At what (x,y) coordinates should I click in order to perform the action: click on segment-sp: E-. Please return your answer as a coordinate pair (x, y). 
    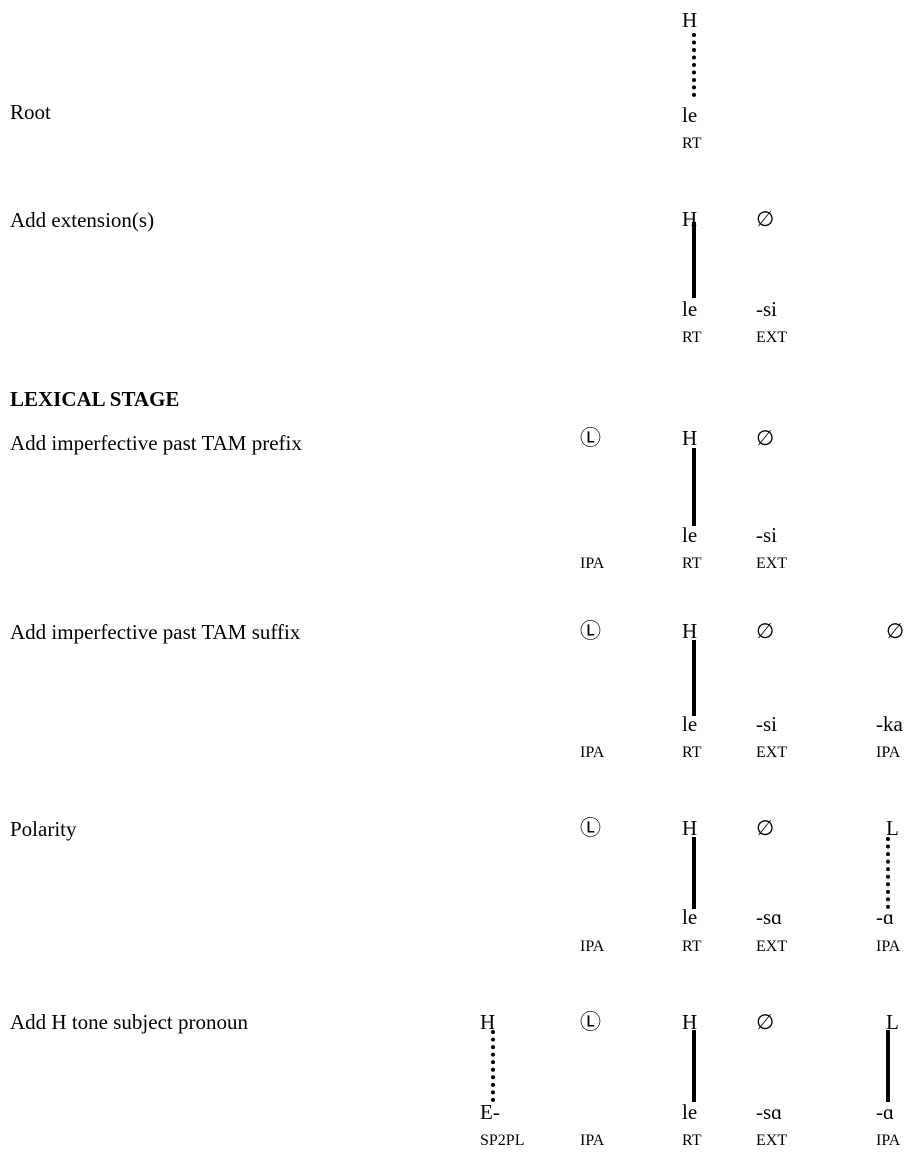
    Looking at the image, I should click on (490, 1112).